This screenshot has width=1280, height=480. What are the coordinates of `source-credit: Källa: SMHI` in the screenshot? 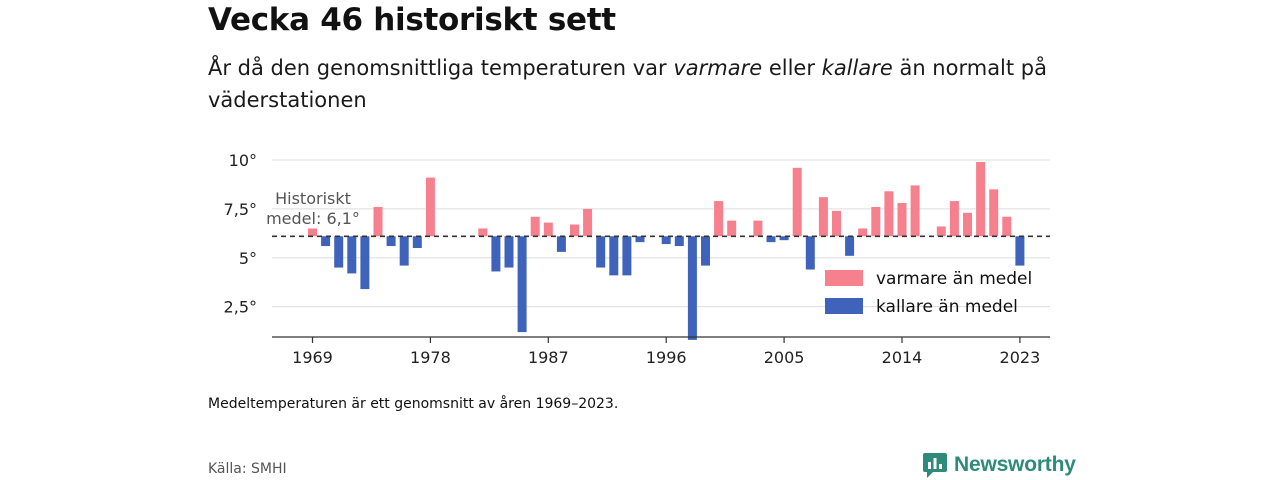 It's located at (247, 469).